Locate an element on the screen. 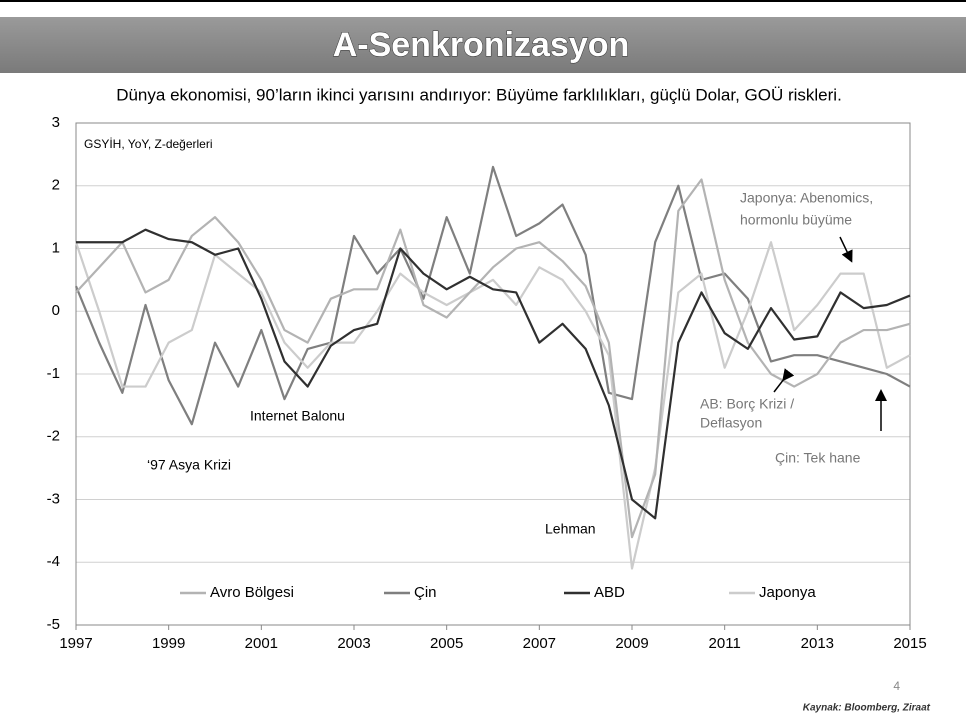 The height and width of the screenshot is (728, 966). y-tick-label: 3 is located at coordinates (56, 122).